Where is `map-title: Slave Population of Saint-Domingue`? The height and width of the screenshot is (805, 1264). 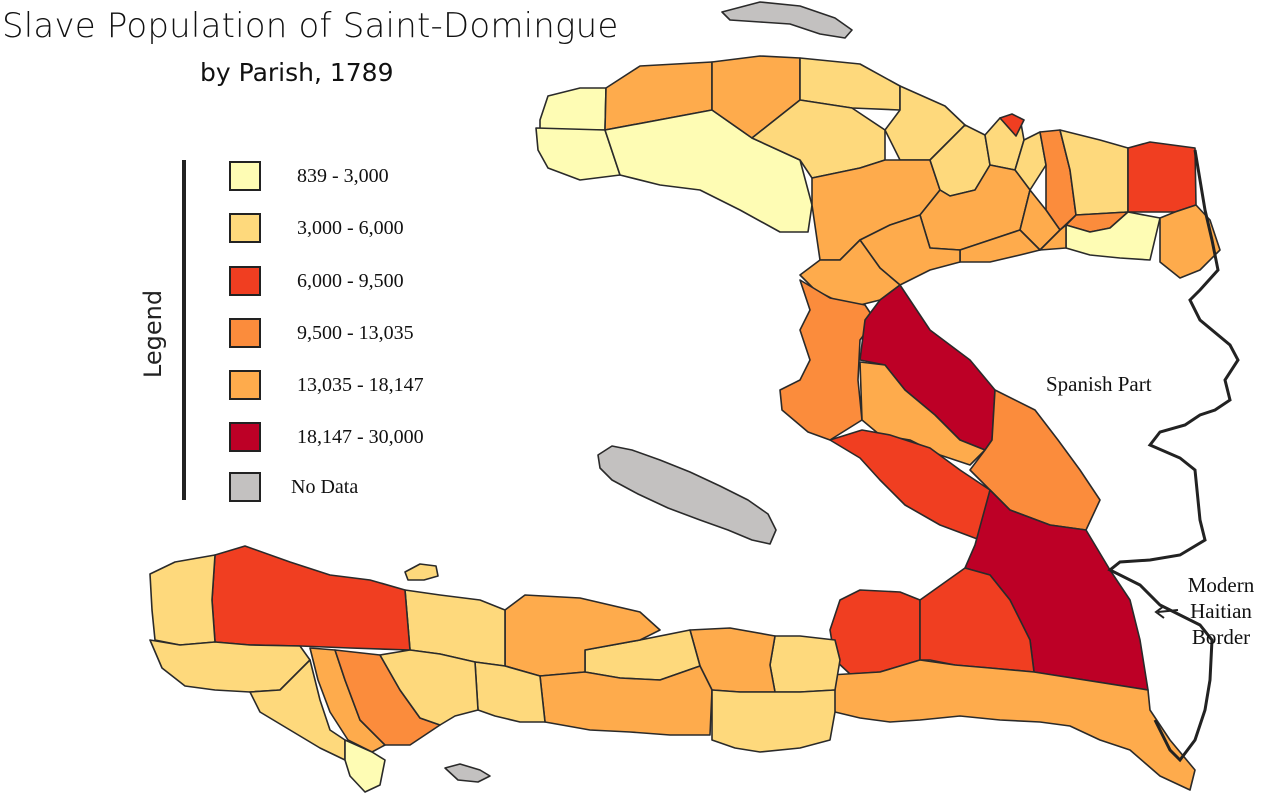 map-title: Slave Population of Saint-Domingue is located at coordinates (310, 26).